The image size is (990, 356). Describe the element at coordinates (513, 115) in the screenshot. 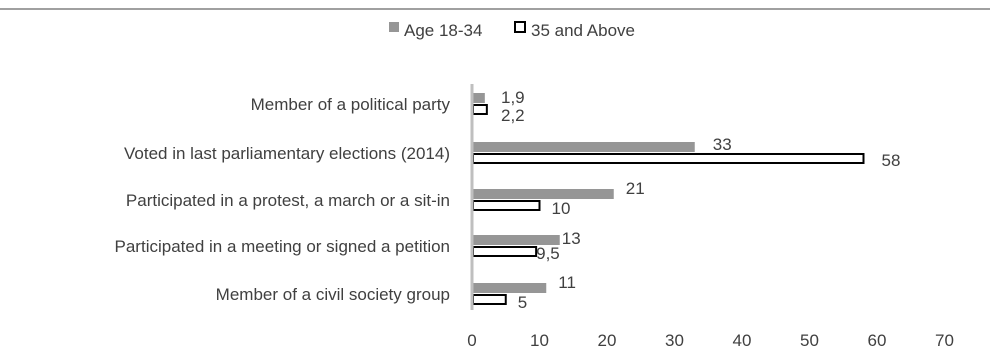

I see `data-label-35-and-above: 2,2` at that location.